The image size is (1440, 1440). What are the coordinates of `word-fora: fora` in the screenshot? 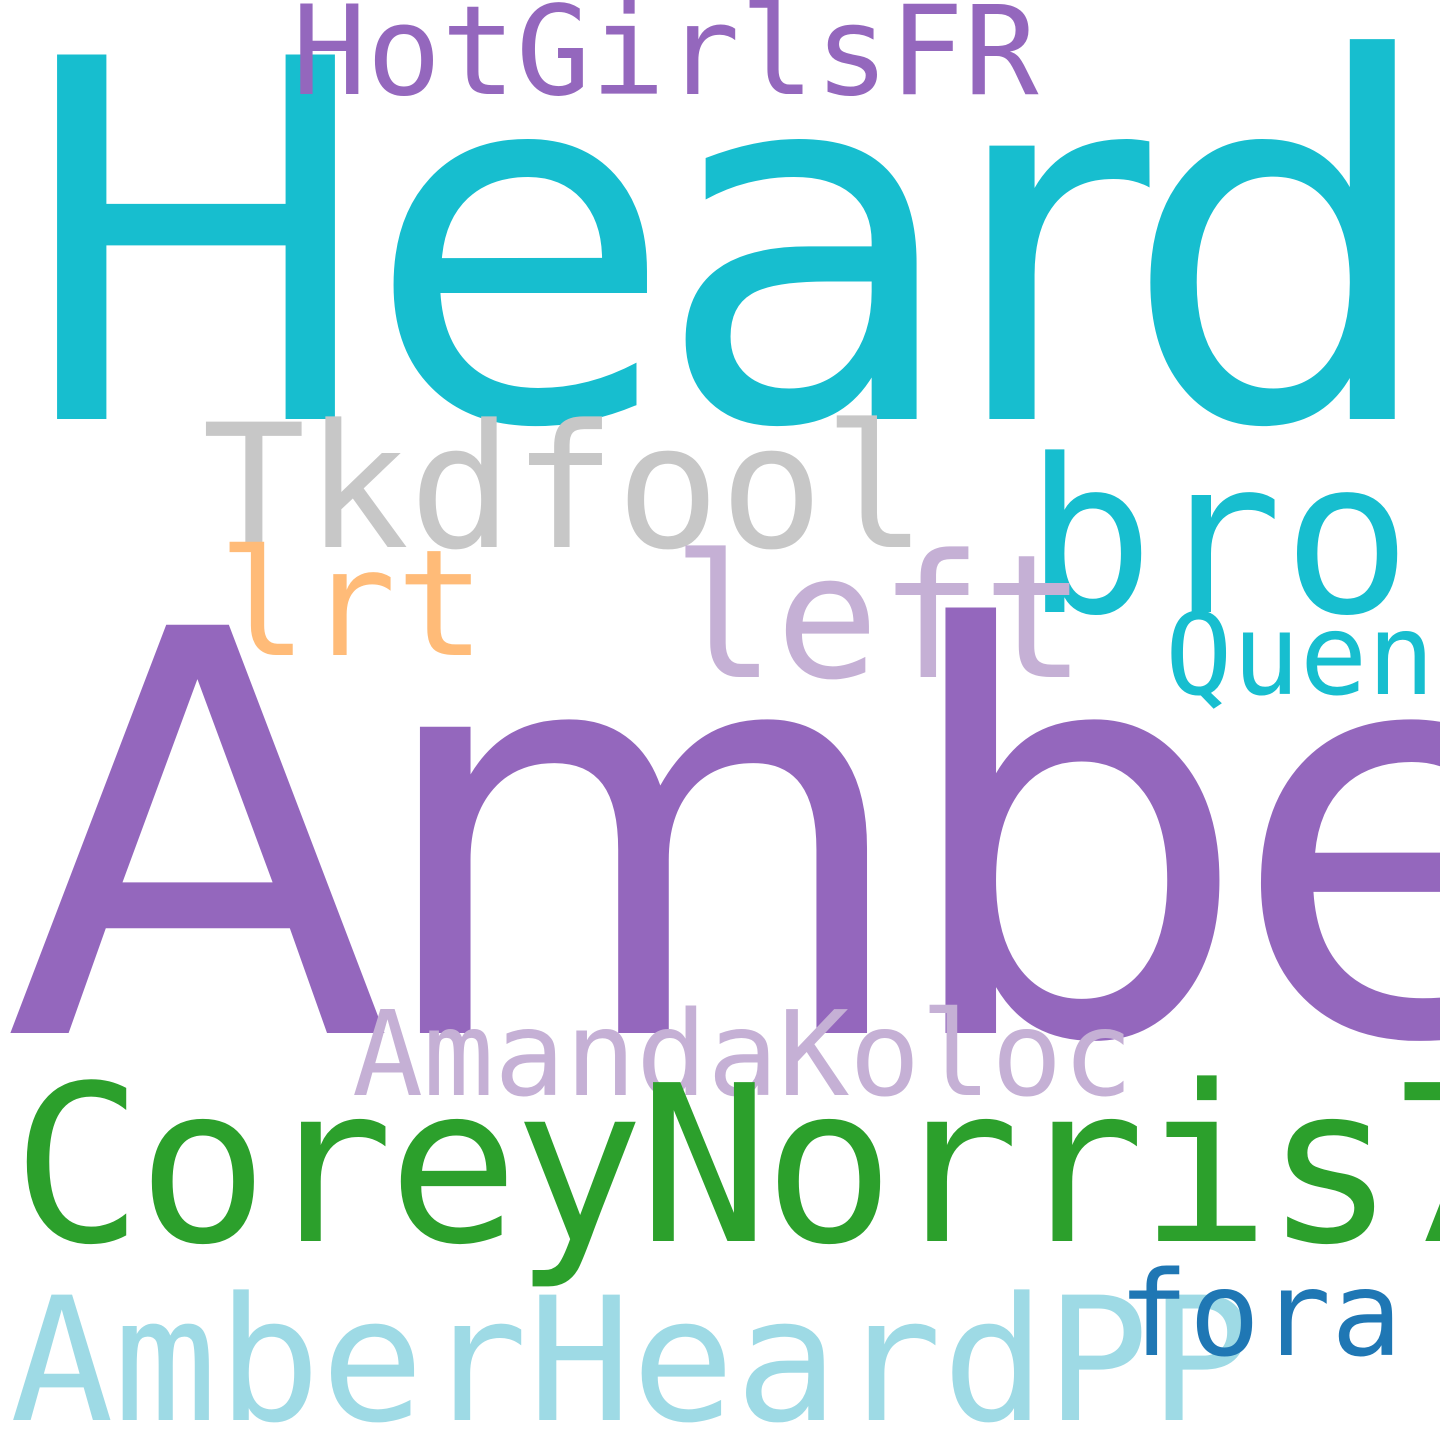 It's located at (1260, 1314).